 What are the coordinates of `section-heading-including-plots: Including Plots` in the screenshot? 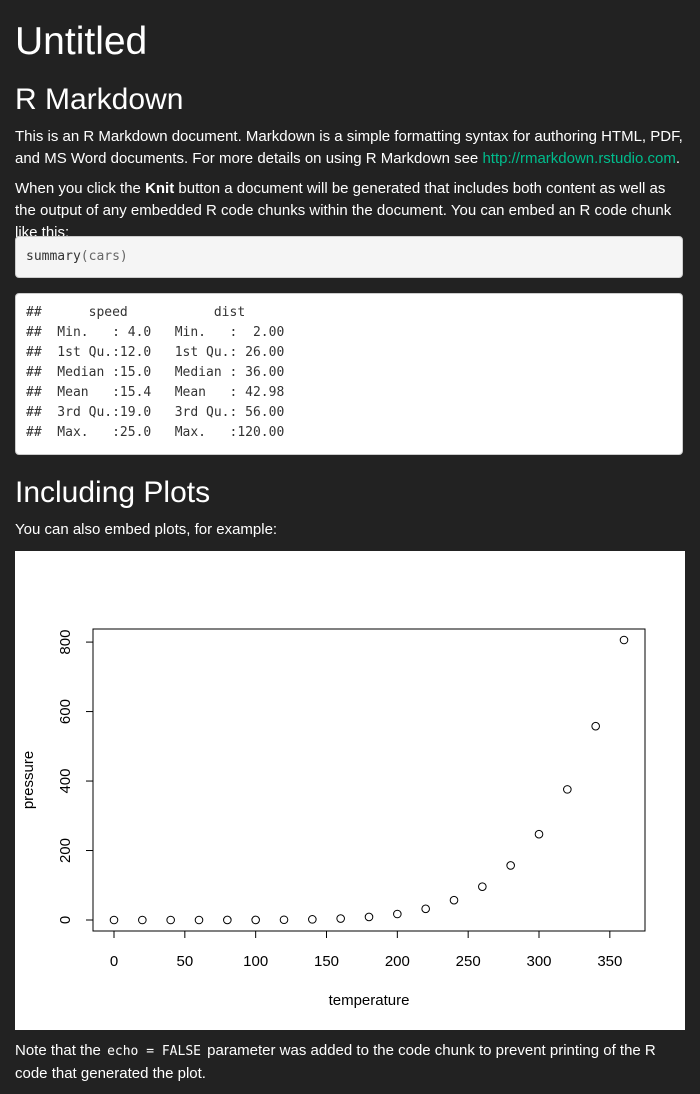 It's located at (113, 492).